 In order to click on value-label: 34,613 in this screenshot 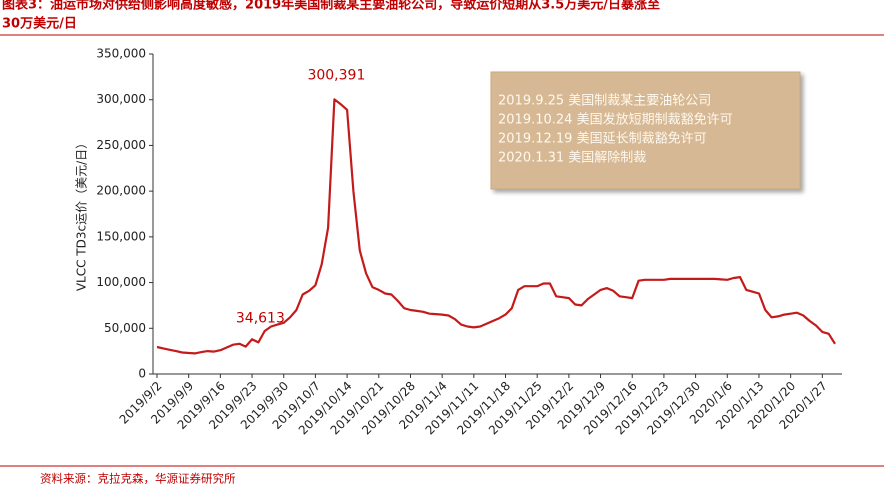, I will do `click(260, 318)`.